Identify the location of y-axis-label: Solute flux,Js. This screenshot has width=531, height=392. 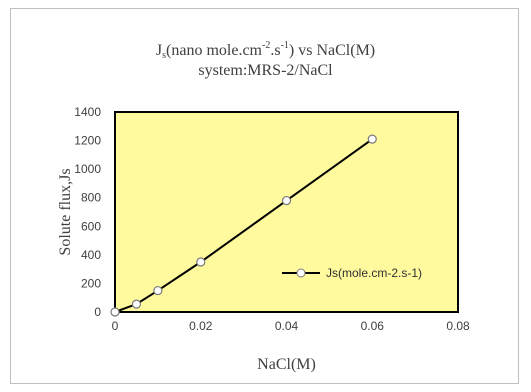
(65, 211).